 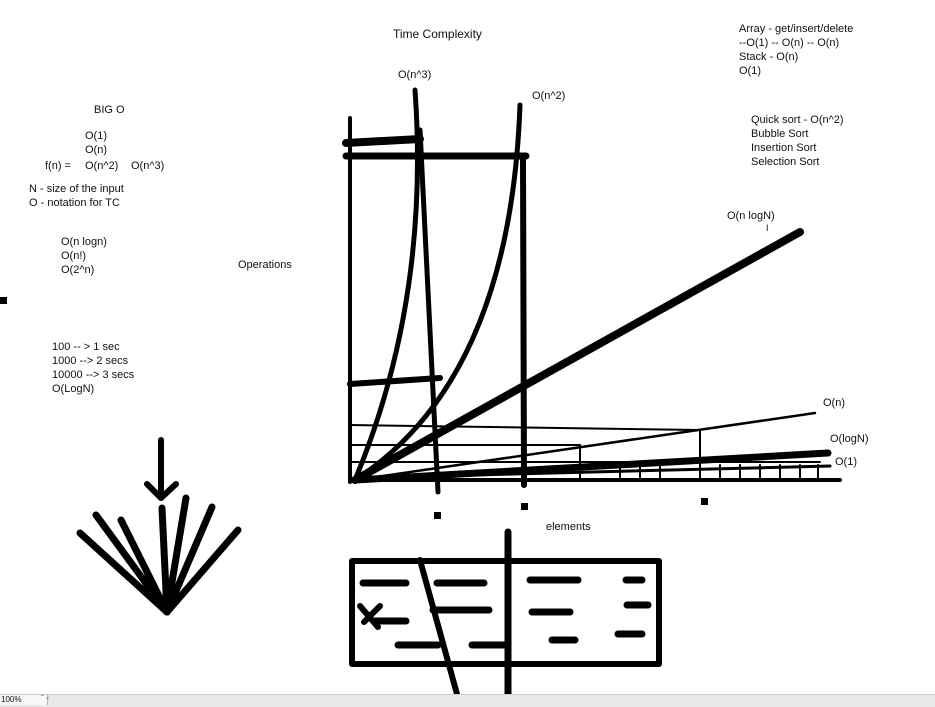 I want to click on cross-mark, so click(x=370, y=616).